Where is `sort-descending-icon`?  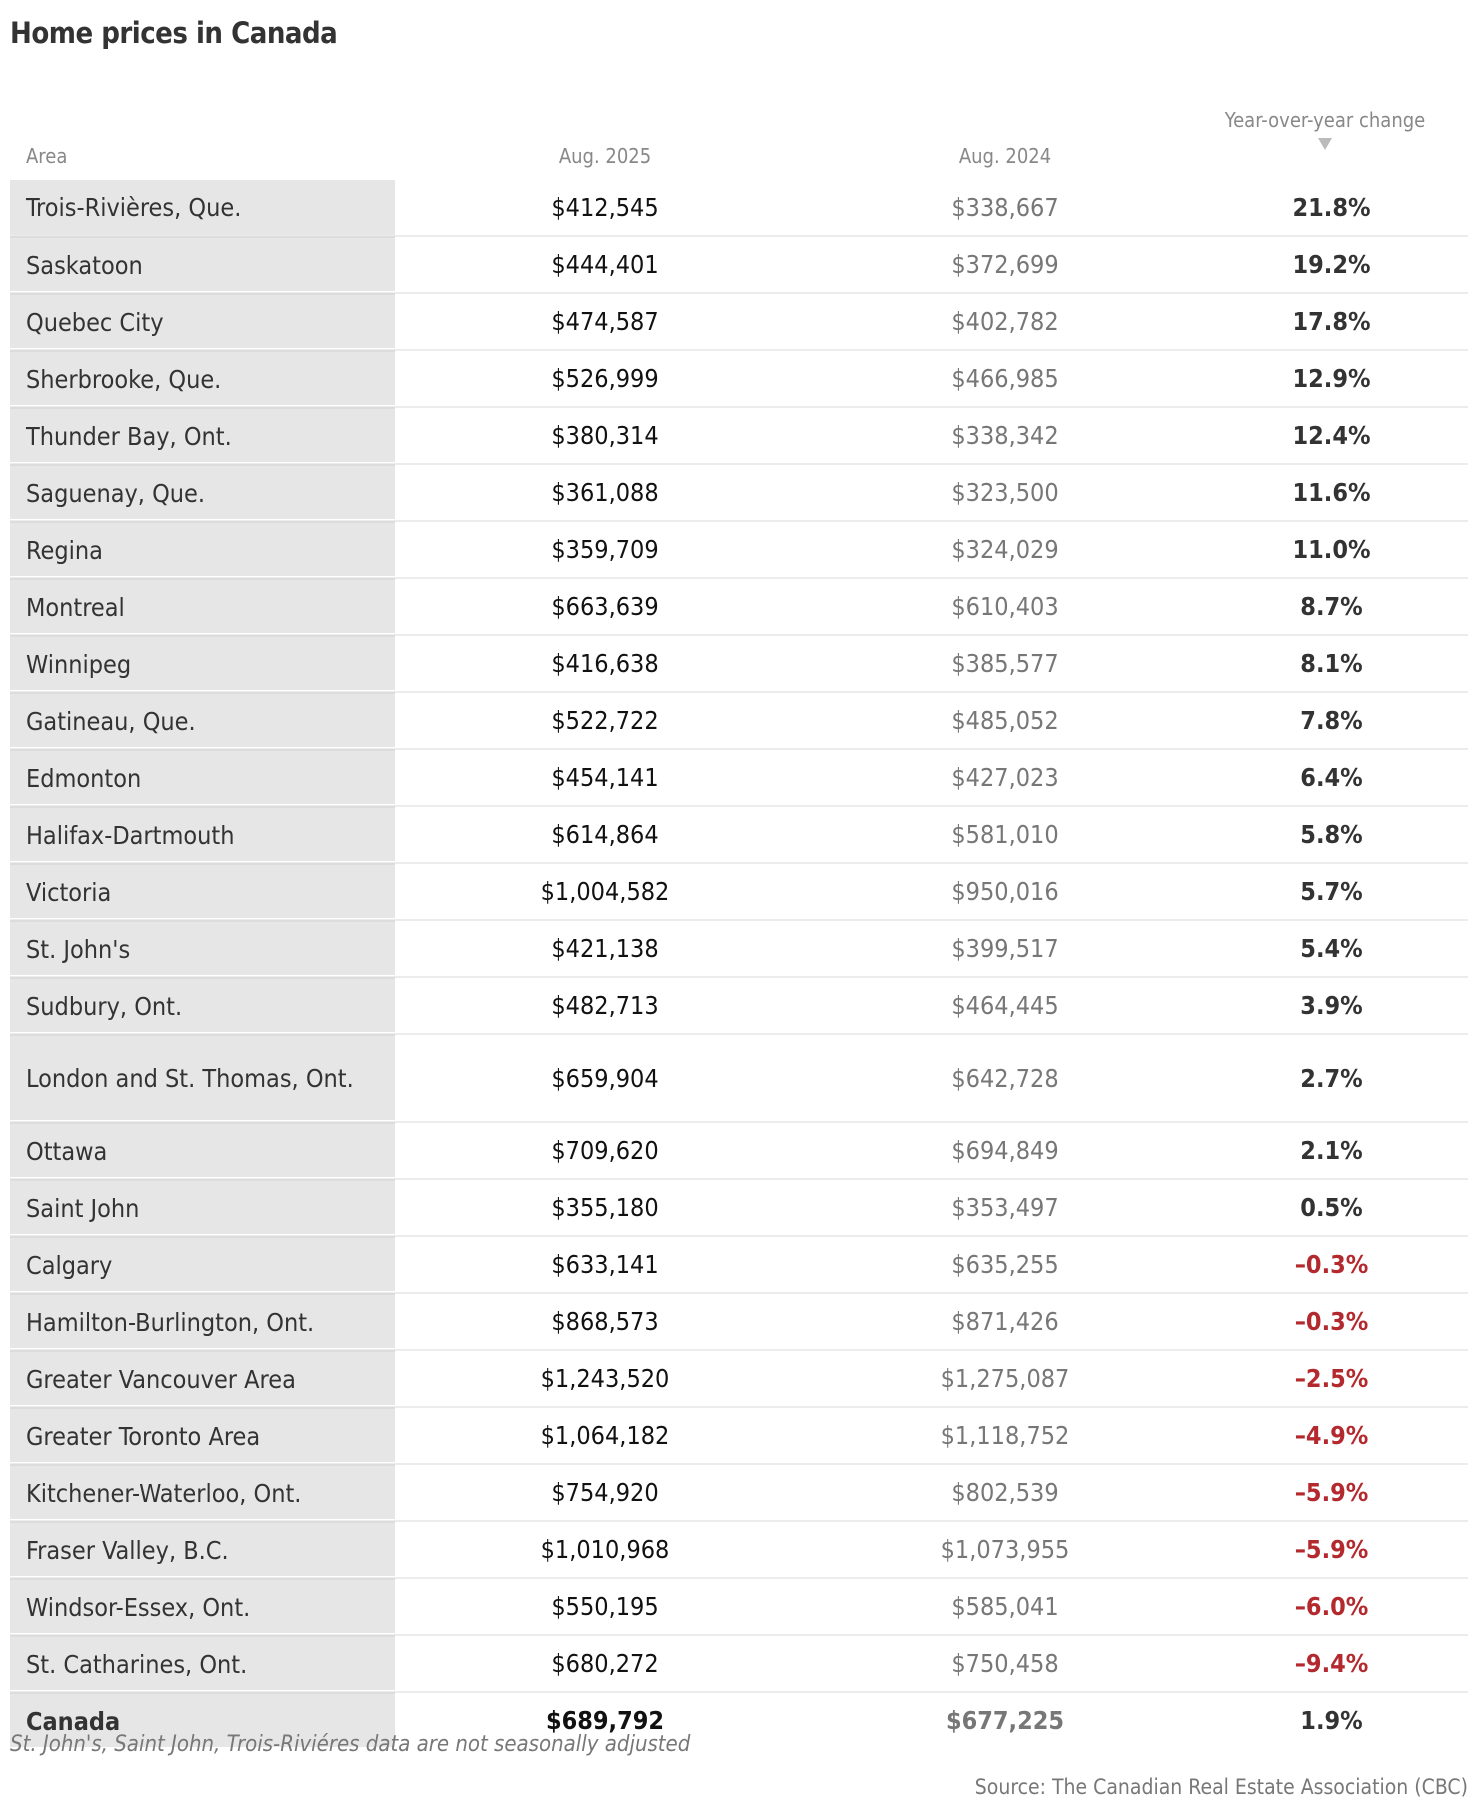 sort-descending-icon is located at coordinates (1325, 144).